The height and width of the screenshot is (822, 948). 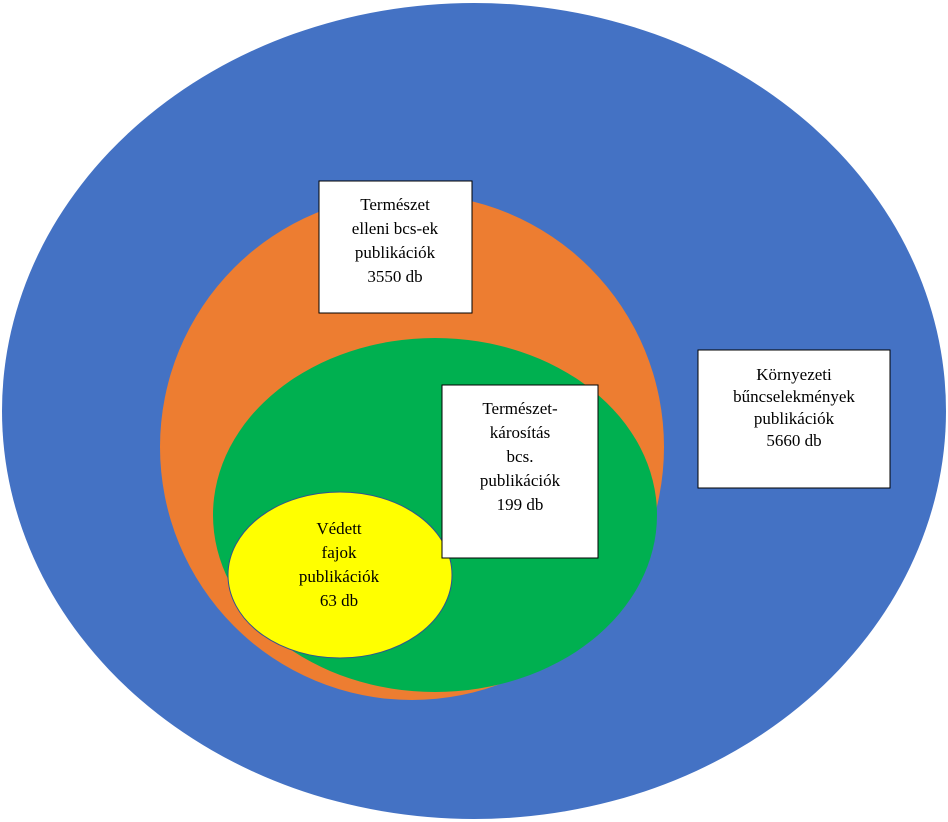 What do you see at coordinates (339, 600) in the screenshot?
I see `label-line: 63 db` at bounding box center [339, 600].